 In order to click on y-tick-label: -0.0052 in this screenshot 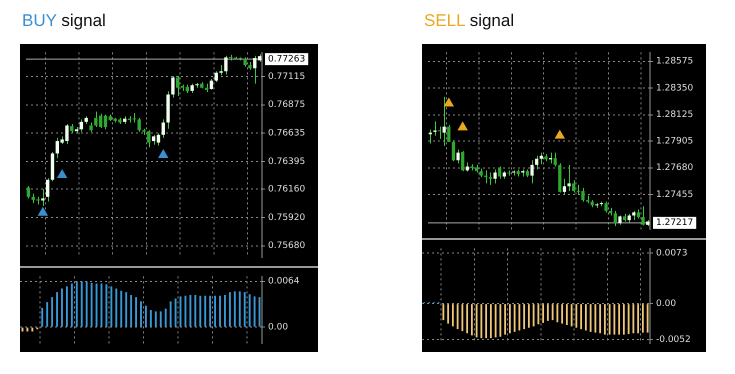, I will do `click(673, 339)`.